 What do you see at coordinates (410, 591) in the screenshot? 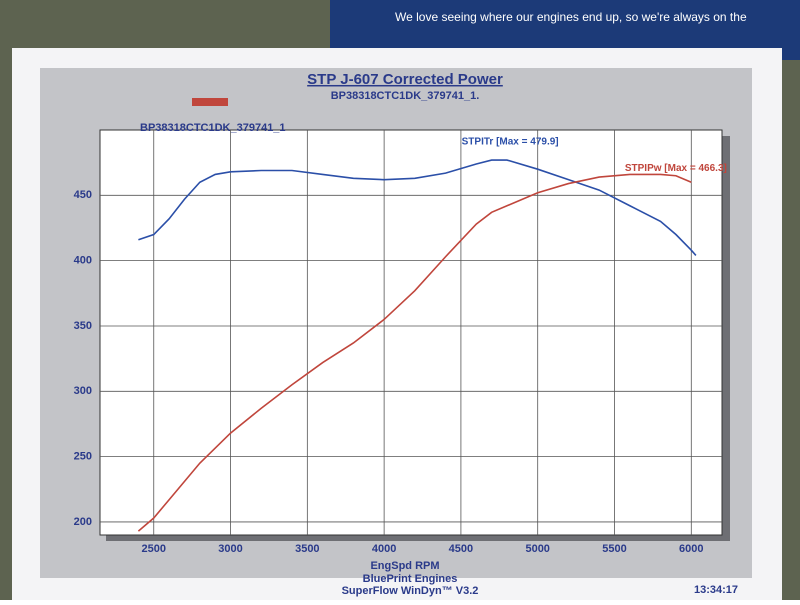
I see `footer-line: SuperFlow WinDyn™ V3.2` at bounding box center [410, 591].